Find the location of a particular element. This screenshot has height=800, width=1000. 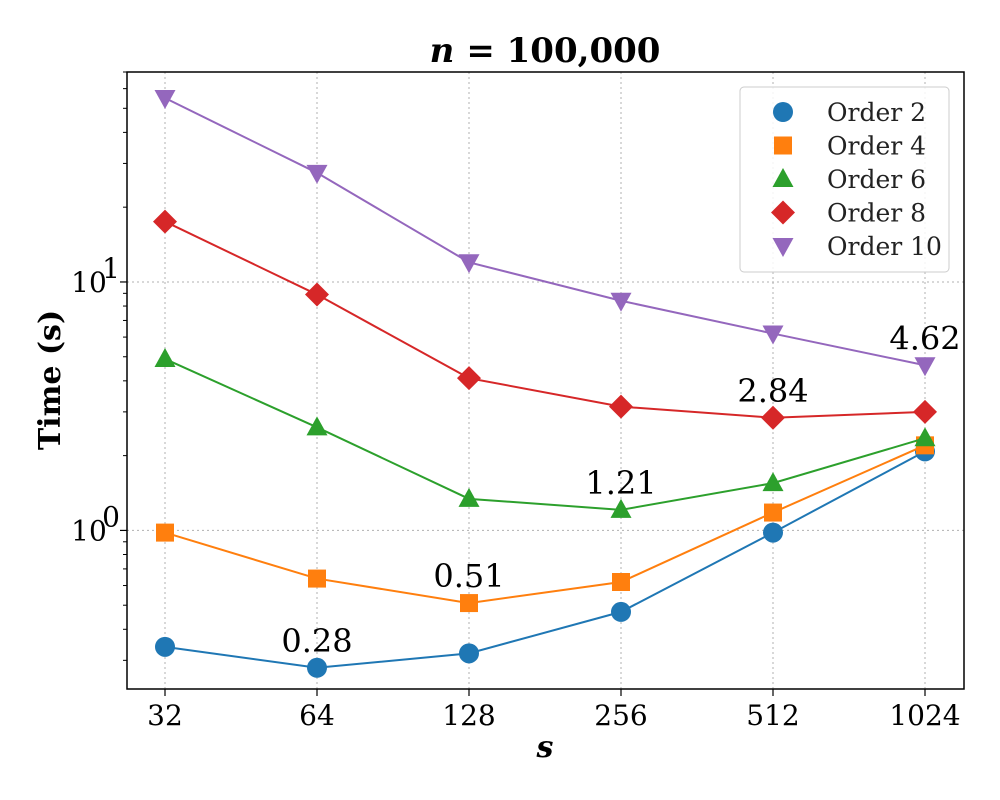

x-tick-label: 256 is located at coordinates (620, 715).